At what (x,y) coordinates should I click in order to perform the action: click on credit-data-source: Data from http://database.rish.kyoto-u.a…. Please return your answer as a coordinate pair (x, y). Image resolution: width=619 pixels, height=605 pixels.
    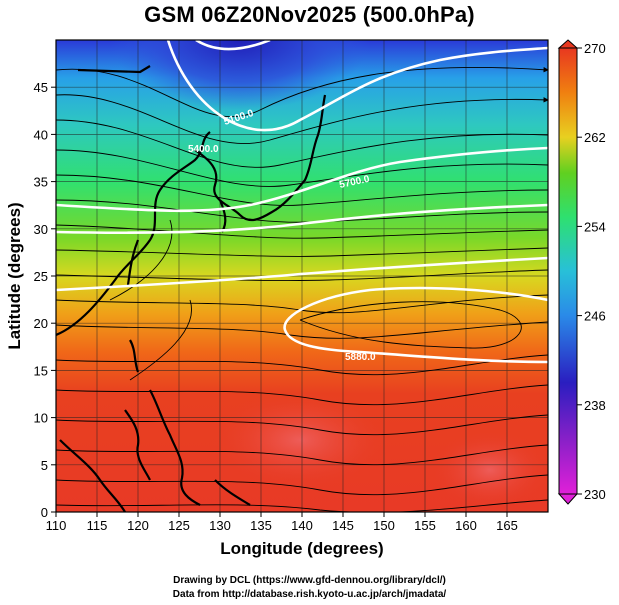
    Looking at the image, I should click on (309, 594).